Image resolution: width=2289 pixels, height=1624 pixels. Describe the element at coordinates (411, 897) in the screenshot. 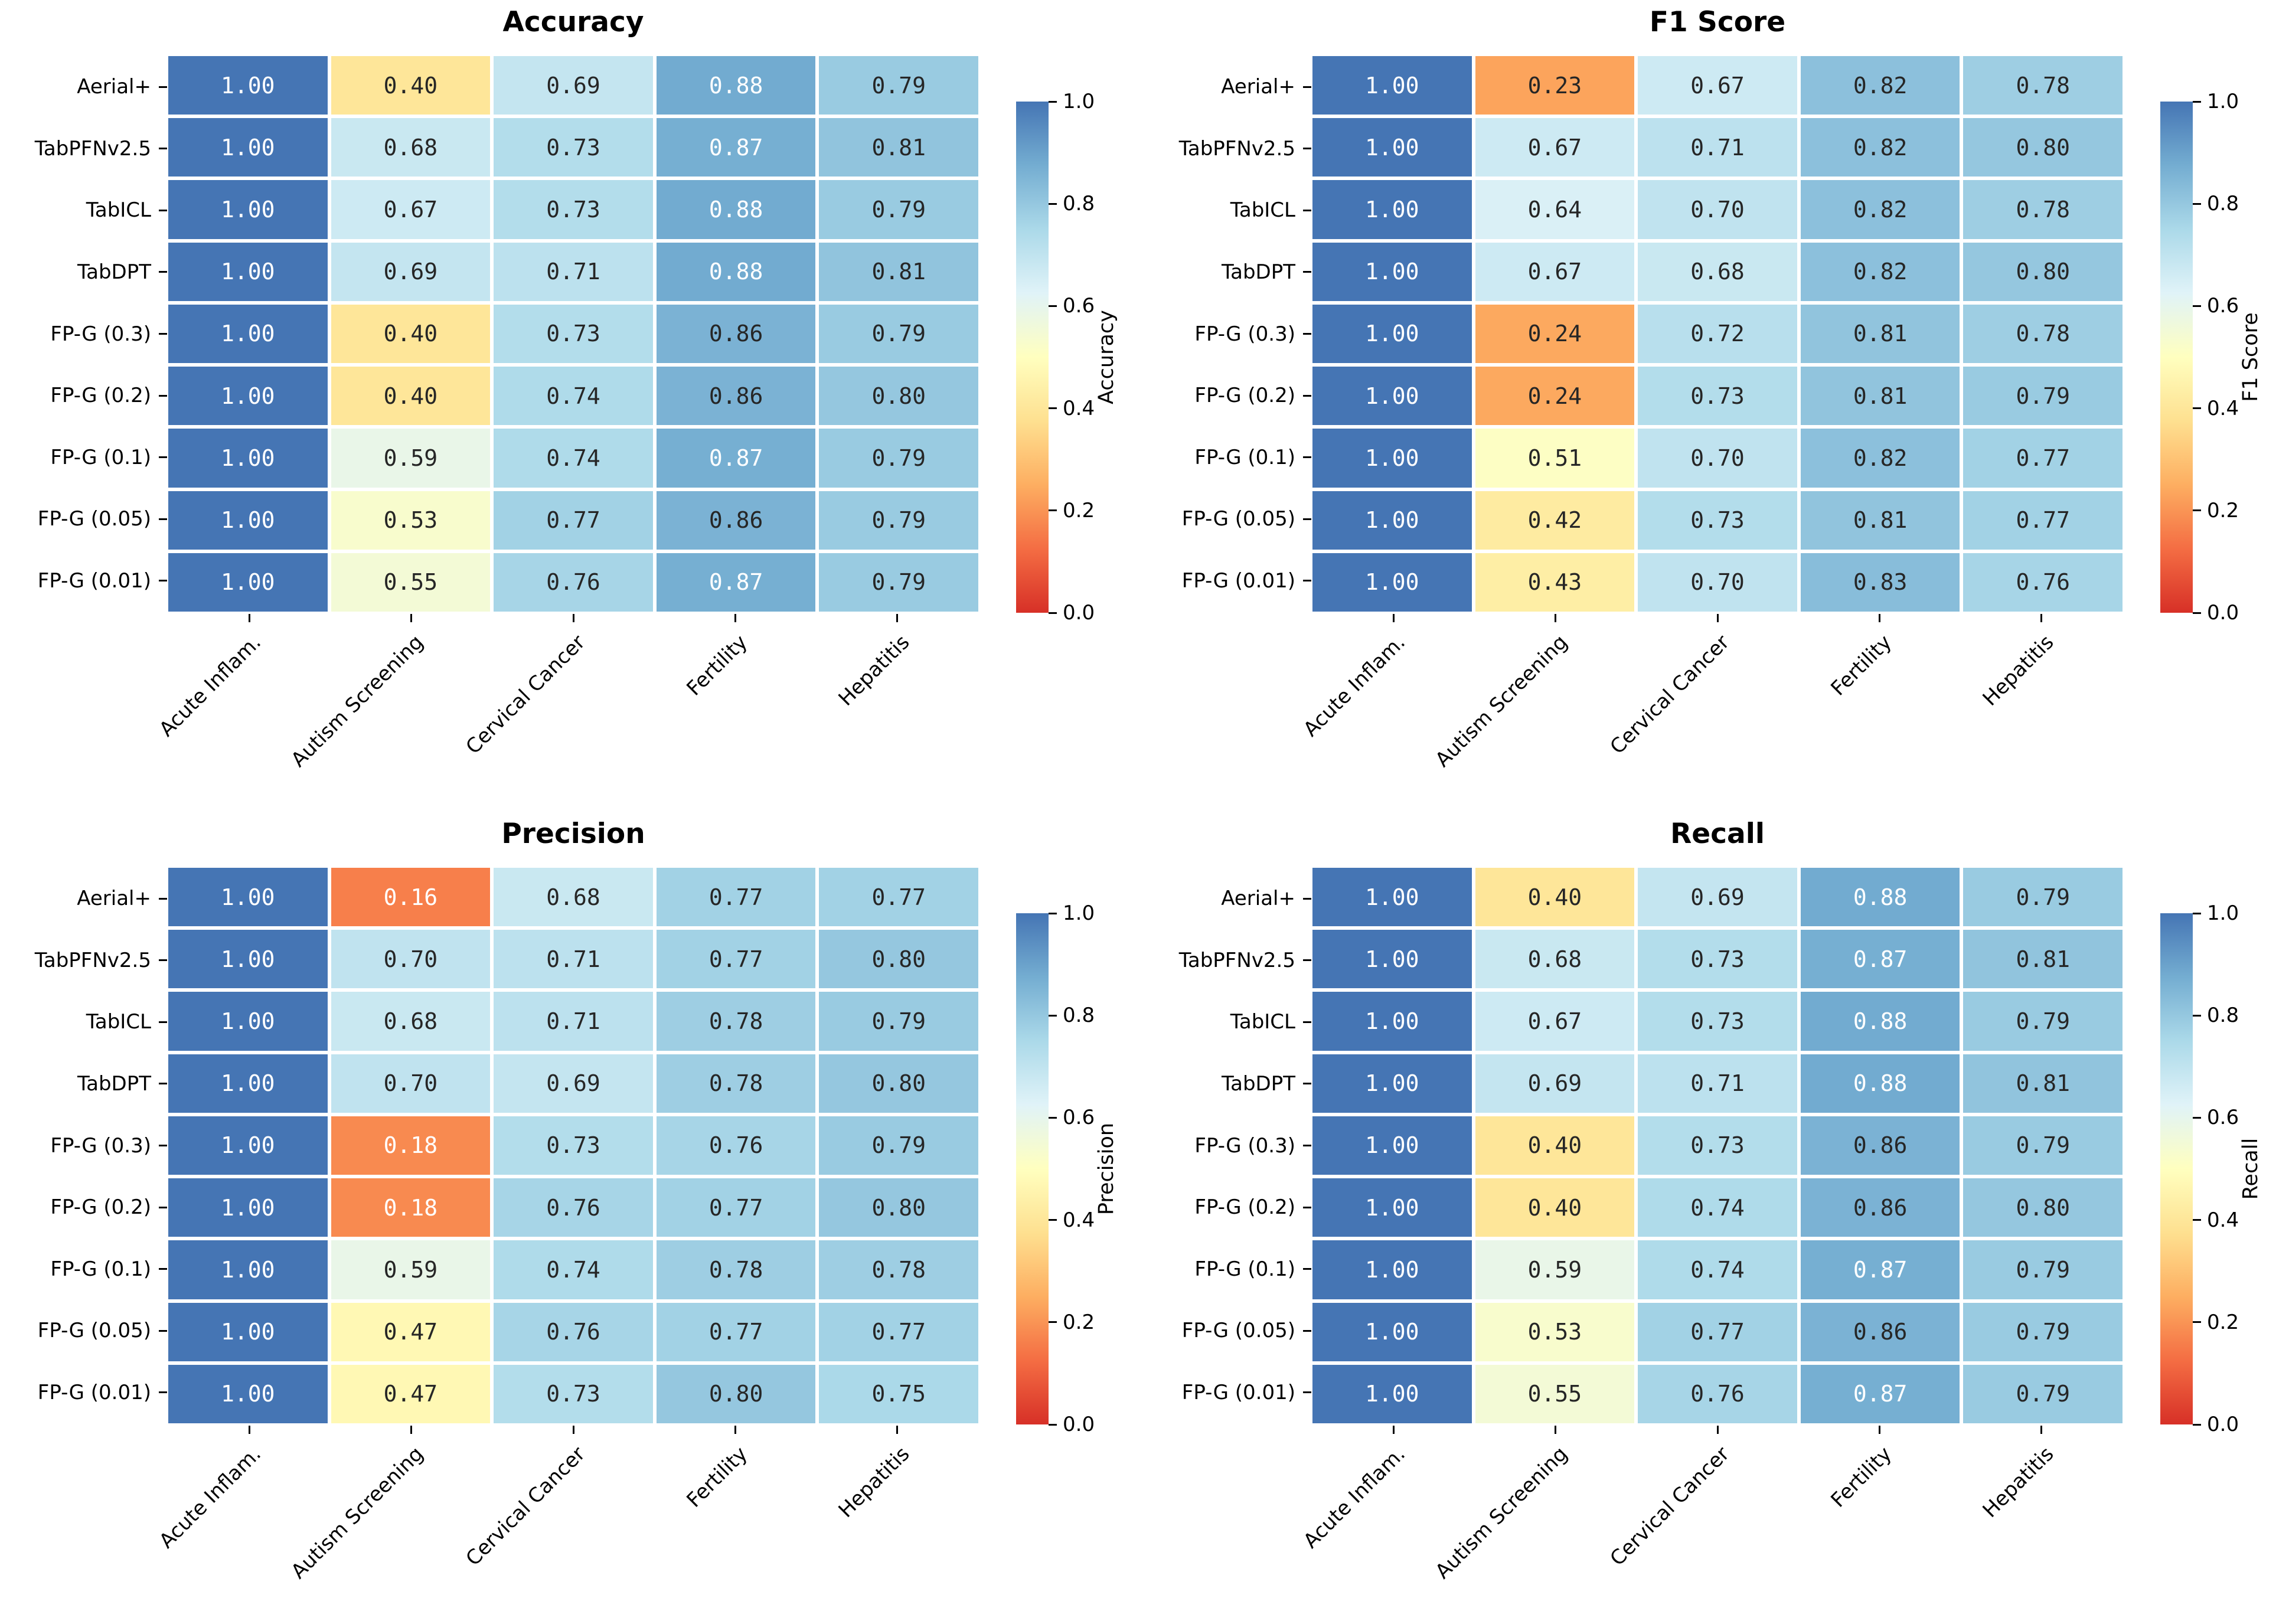

I see `heatmap-cell: 0.16` at that location.